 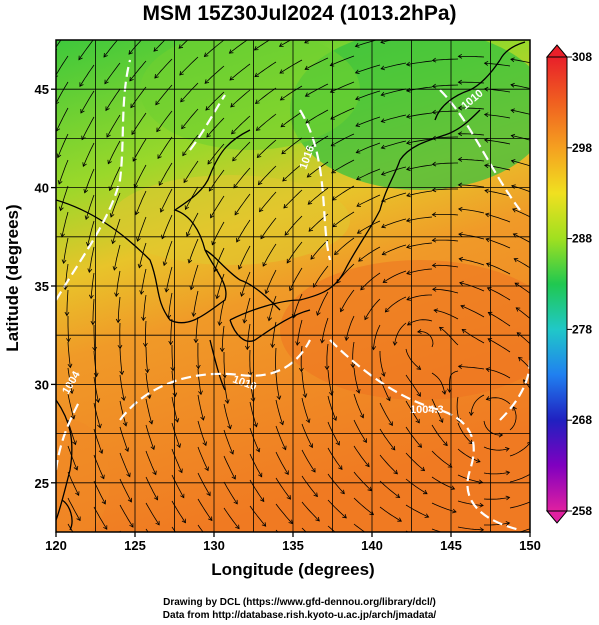 I want to click on y-tick-label: 25, so click(x=42, y=483).